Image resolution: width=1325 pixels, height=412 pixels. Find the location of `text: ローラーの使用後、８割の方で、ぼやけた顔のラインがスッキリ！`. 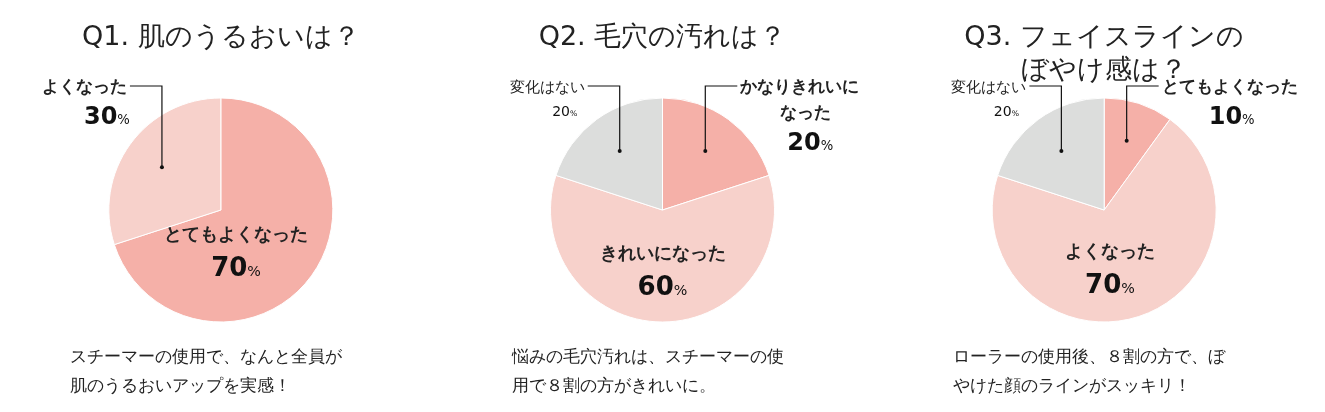

text: ローラーの使用後、８割の方で、ぼやけた顔のラインがスッキリ！ is located at coordinates (1090, 370).